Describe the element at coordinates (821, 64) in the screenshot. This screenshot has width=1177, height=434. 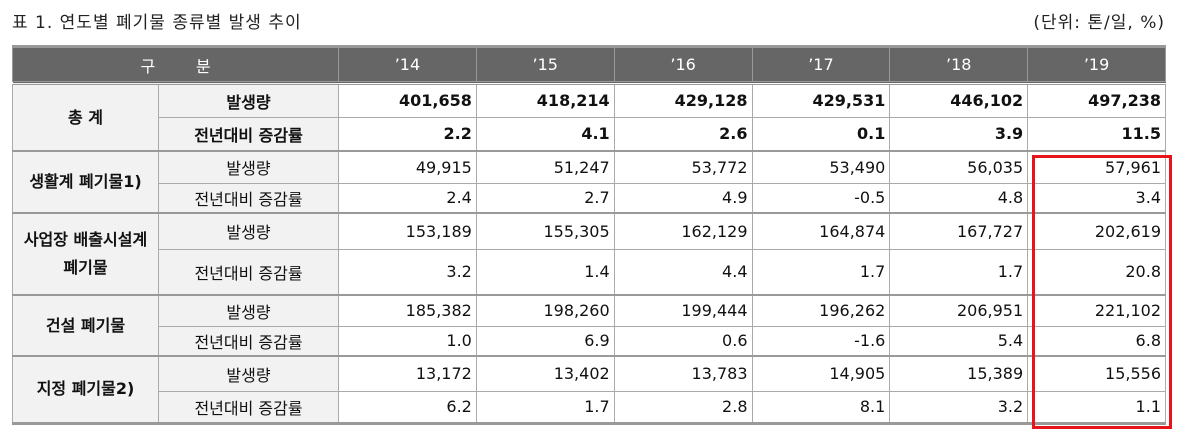
I see `header-year: ’17` at that location.